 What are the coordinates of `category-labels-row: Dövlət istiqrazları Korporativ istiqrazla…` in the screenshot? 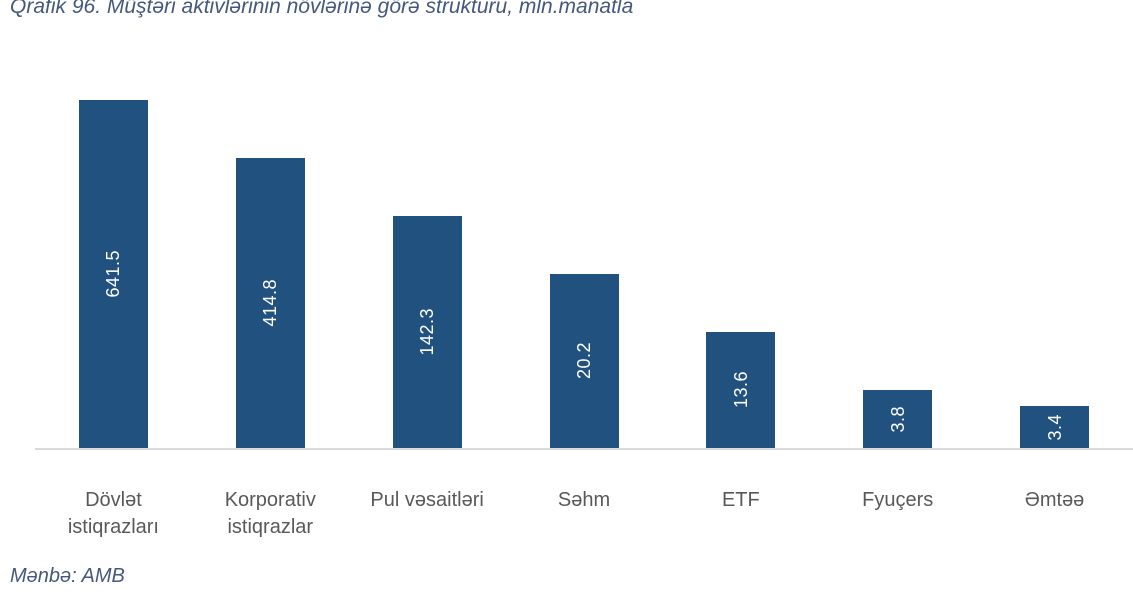 It's located at (566, 518).